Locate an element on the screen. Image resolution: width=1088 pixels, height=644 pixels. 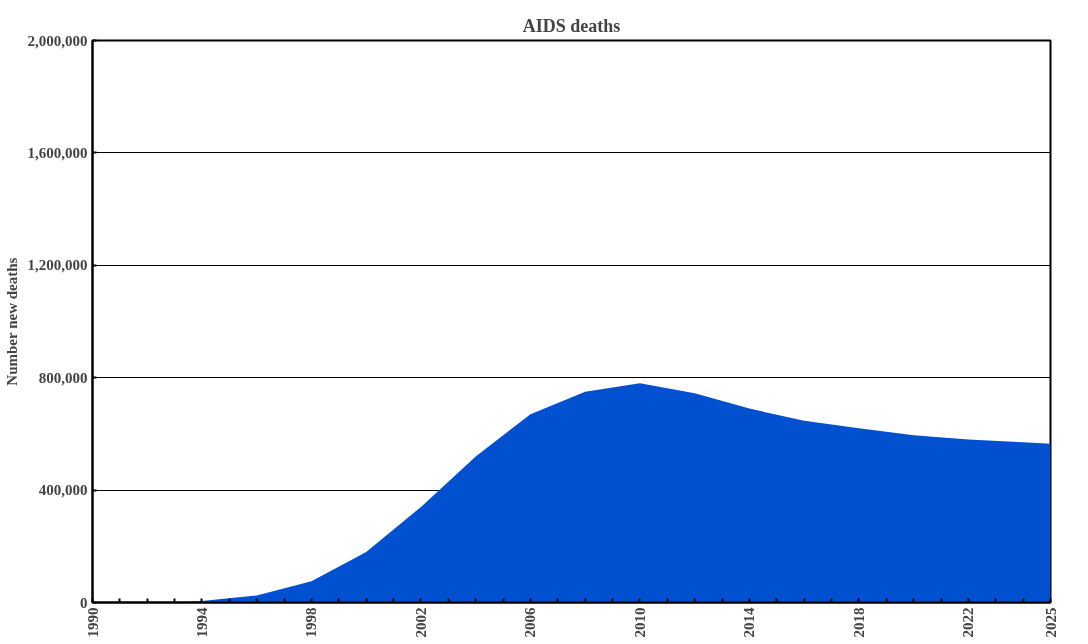
x-tick-label: 2022 is located at coordinates (968, 622).